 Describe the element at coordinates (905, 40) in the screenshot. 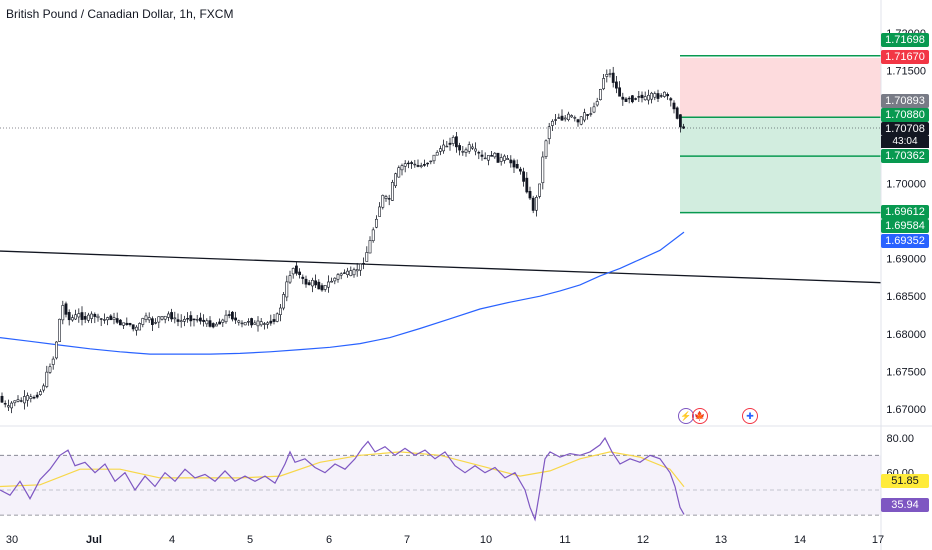

I see `stop-top-price-tag: 1.71698` at that location.